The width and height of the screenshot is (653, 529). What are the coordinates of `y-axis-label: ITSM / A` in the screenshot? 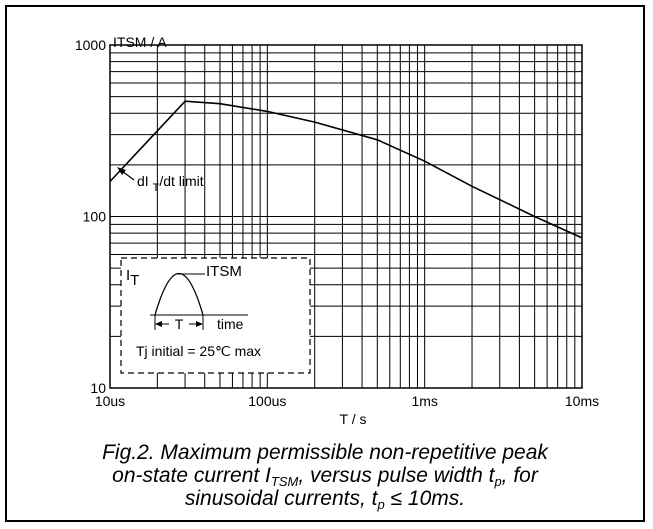 It's located at (140, 42).